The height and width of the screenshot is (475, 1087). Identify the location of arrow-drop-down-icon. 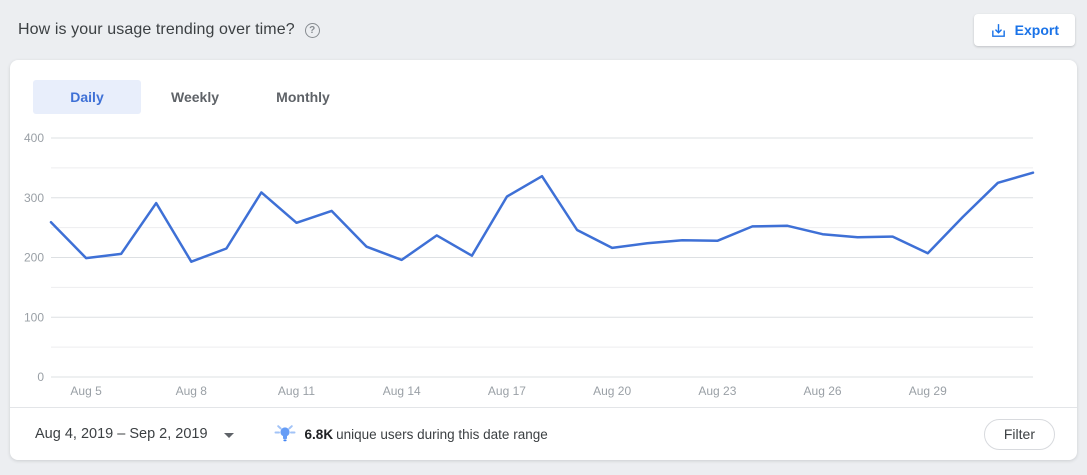
(228, 435).